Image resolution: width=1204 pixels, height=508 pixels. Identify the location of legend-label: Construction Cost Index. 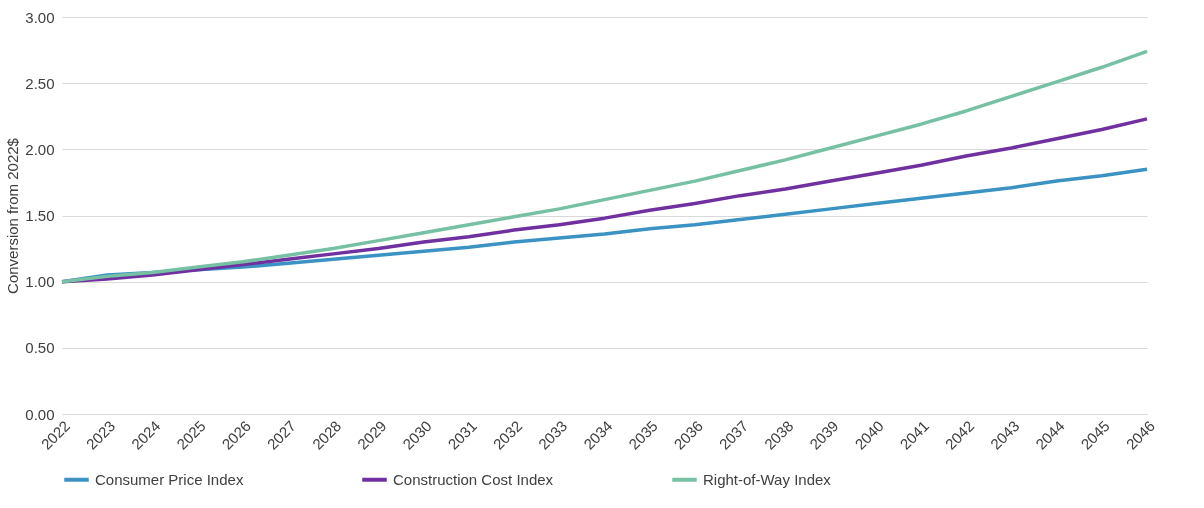
(473, 479).